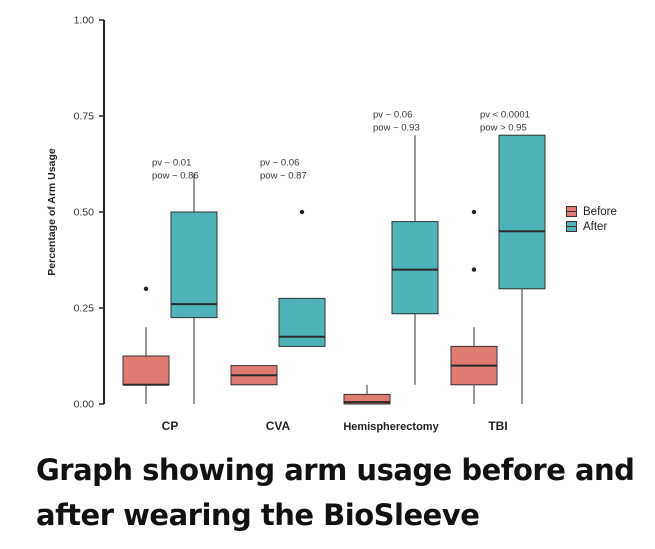  Describe the element at coordinates (391, 427) in the screenshot. I see `x-category-label: Hemispherectomy` at that location.